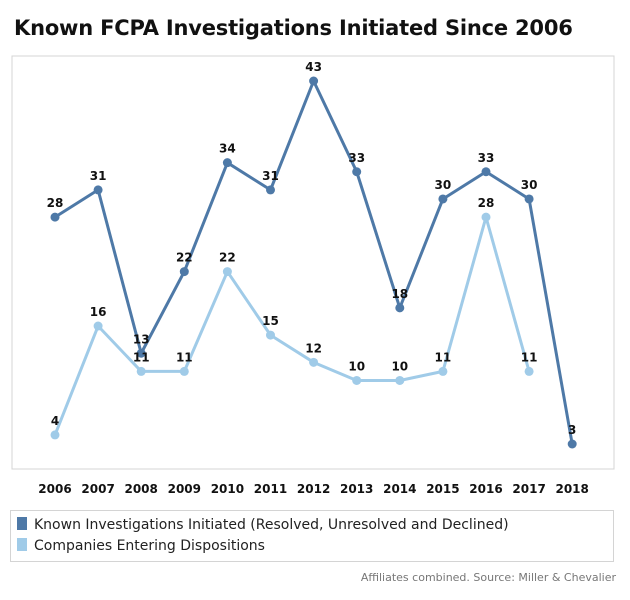 Image resolution: width=630 pixels, height=600 pixels. Describe the element at coordinates (528, 489) in the screenshot. I see `x-tick-label-2017: 2017` at that location.